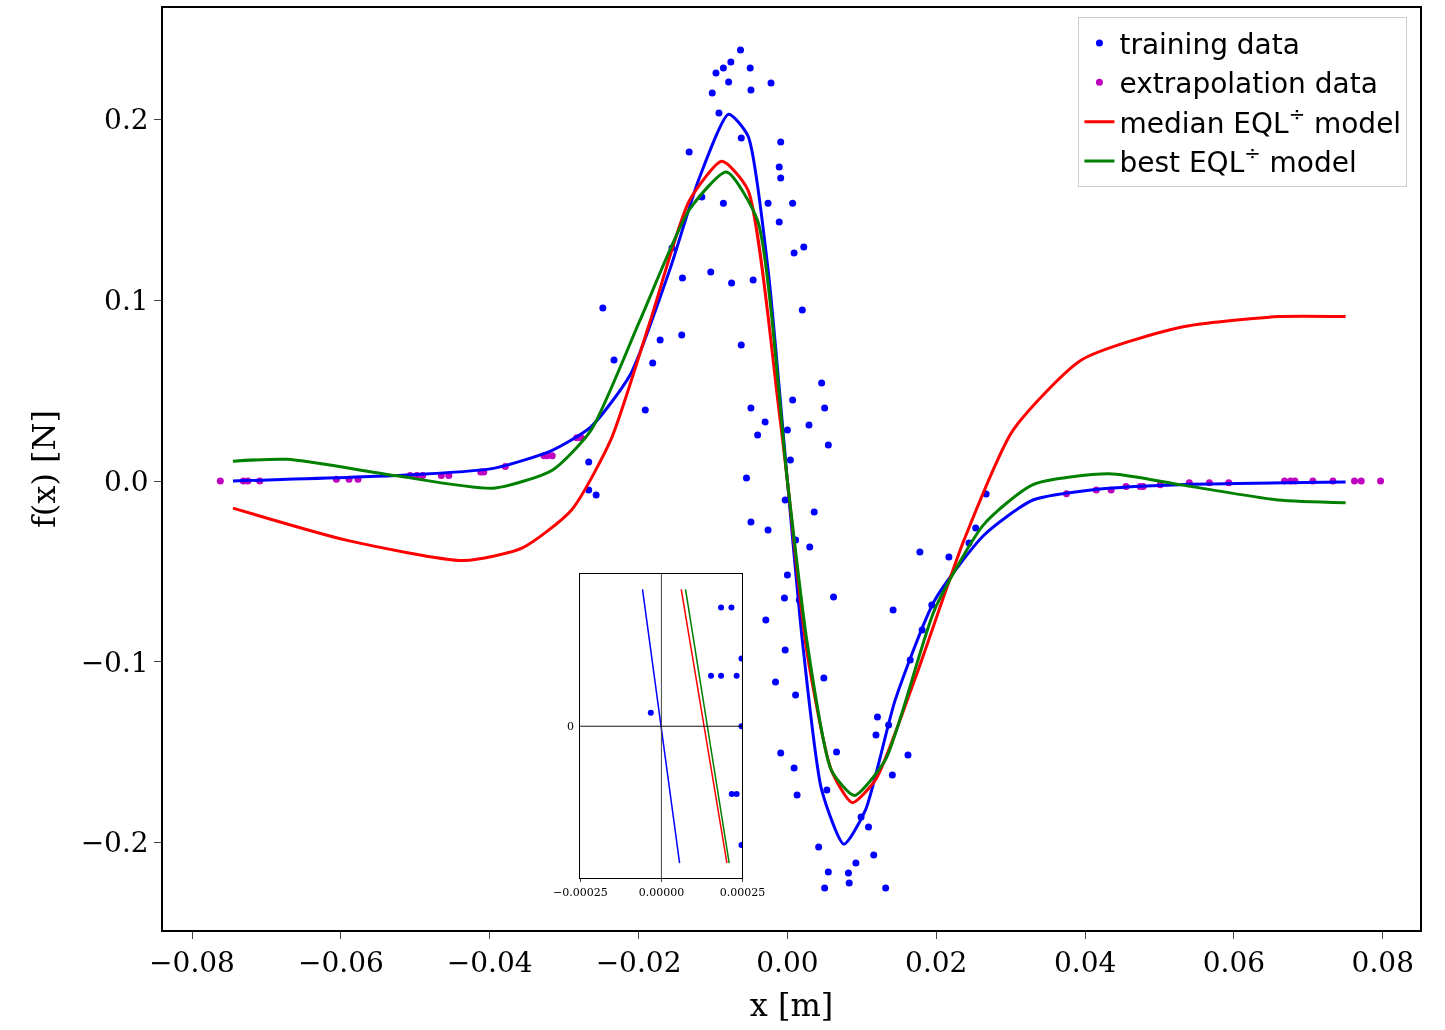 The height and width of the screenshot is (1030, 1445). Describe the element at coordinates (742, 892) in the screenshot. I see `x-tick-label: 0.00025` at that location.